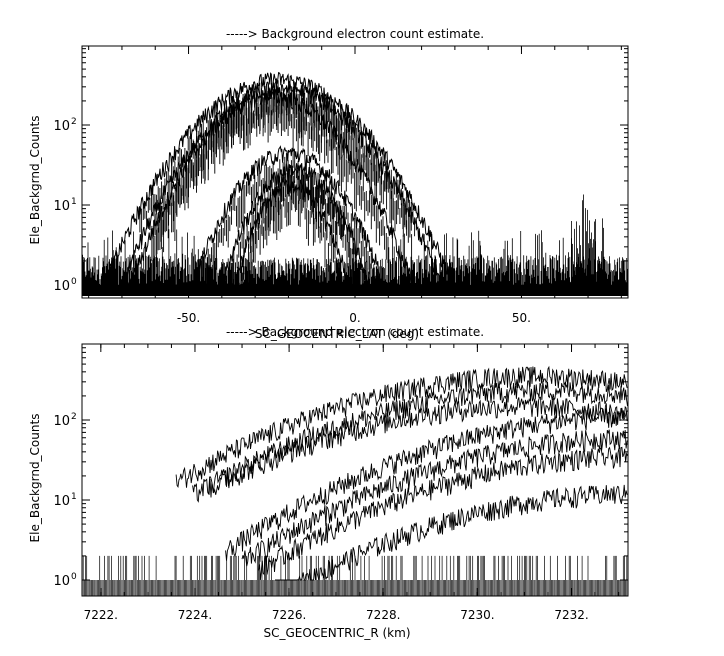 The image size is (724, 656). What do you see at coordinates (383, 615) in the screenshot?
I see `x-tick-label: 7228.` at bounding box center [383, 615].